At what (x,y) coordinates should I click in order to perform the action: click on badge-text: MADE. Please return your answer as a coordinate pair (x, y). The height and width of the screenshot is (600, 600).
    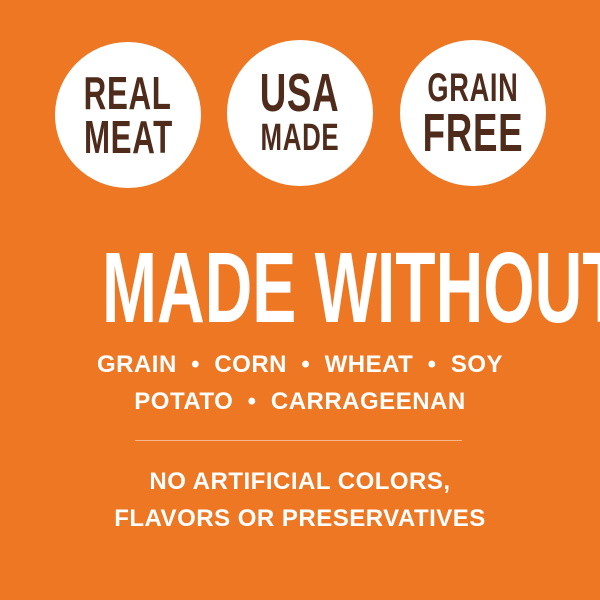
    Looking at the image, I should click on (300, 138).